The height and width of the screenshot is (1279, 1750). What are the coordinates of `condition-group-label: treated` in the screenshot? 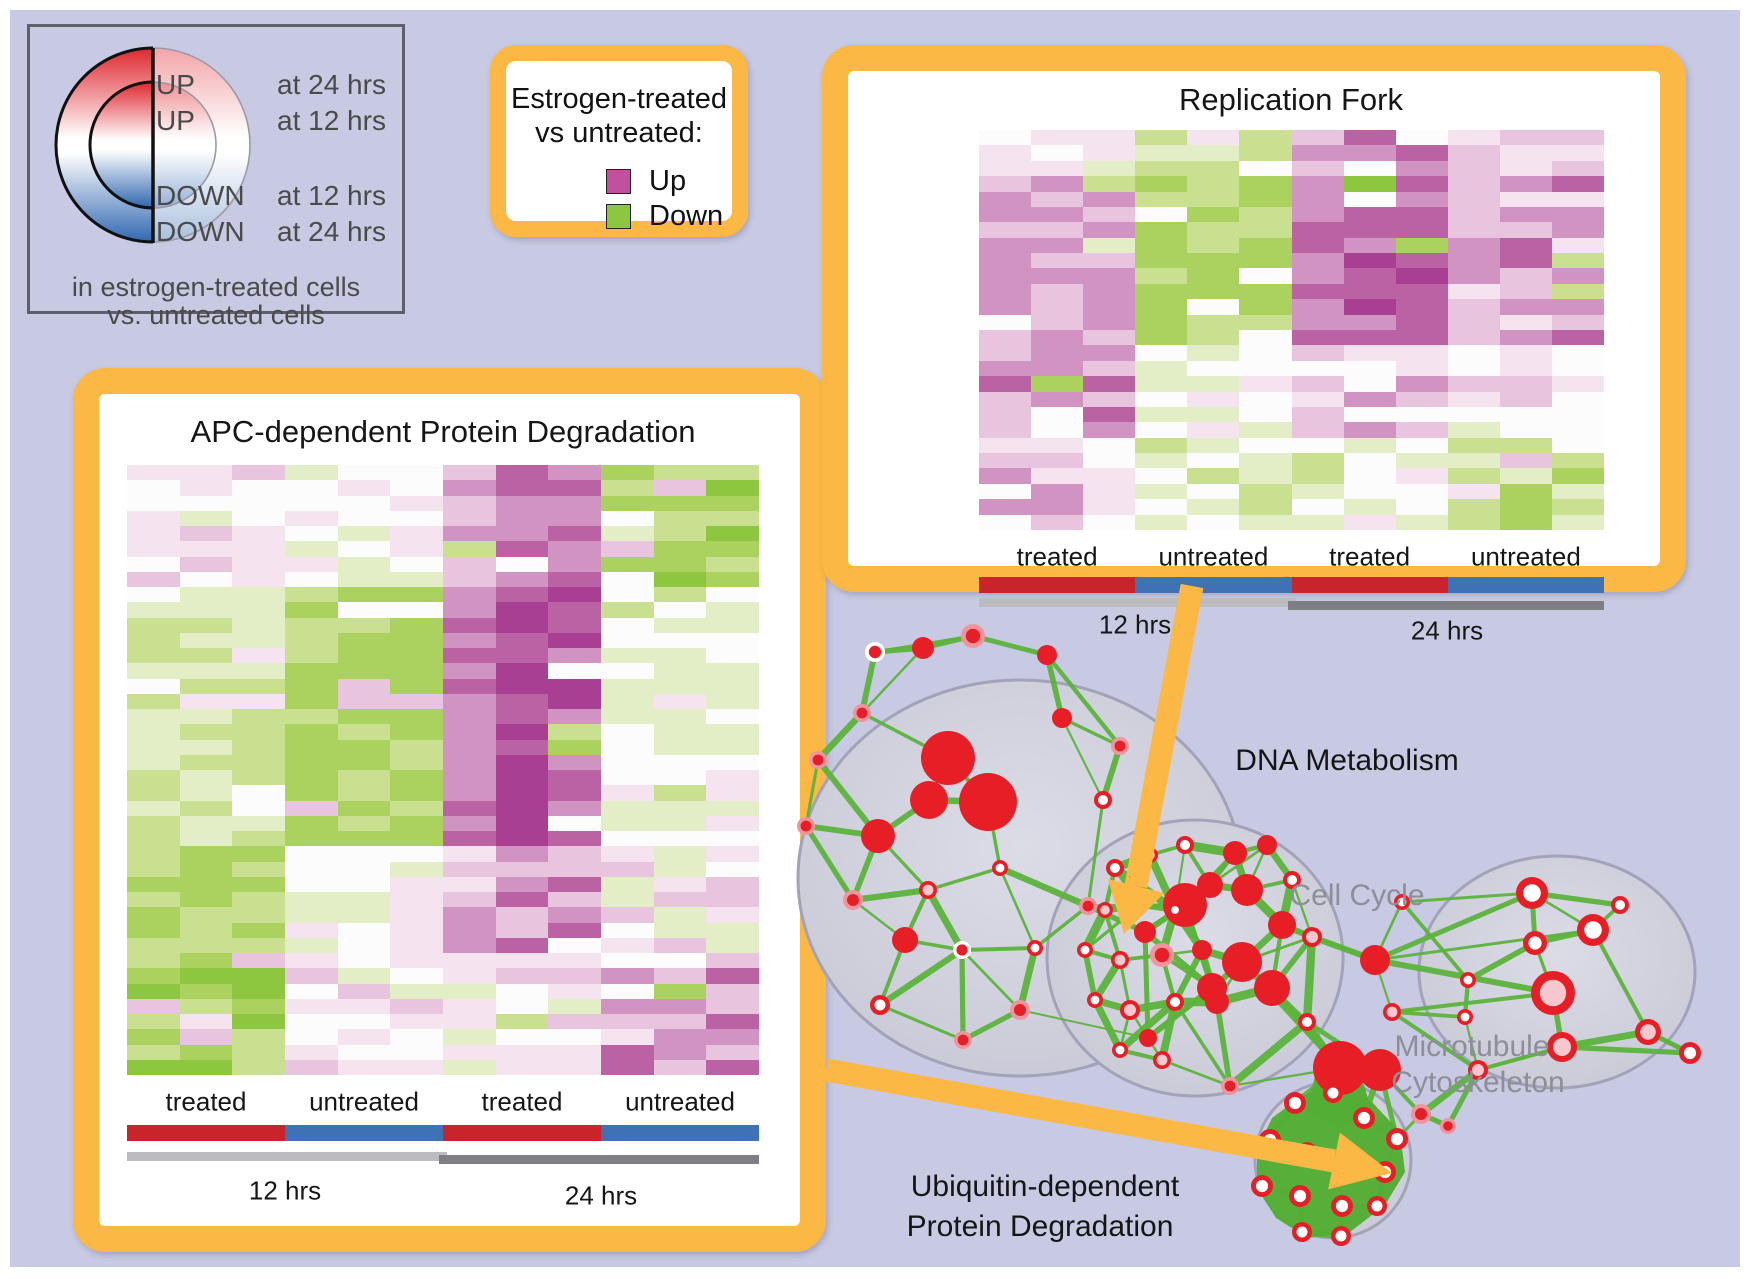 It's located at (1370, 556).